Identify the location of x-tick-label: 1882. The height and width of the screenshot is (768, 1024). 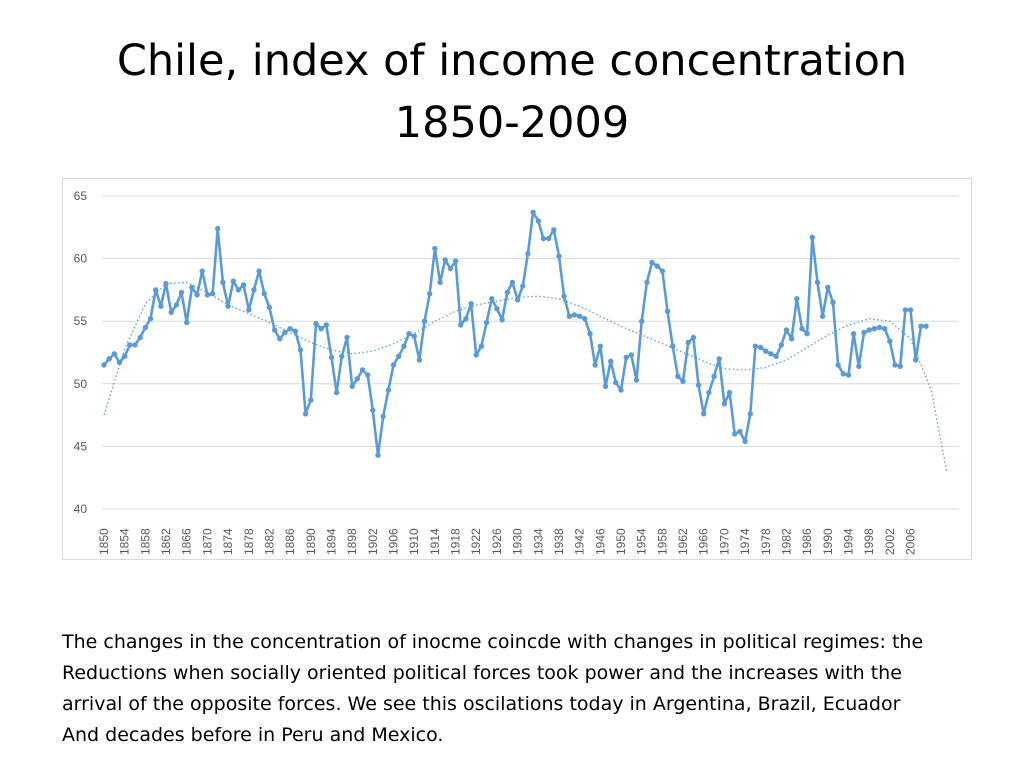
(269, 541).